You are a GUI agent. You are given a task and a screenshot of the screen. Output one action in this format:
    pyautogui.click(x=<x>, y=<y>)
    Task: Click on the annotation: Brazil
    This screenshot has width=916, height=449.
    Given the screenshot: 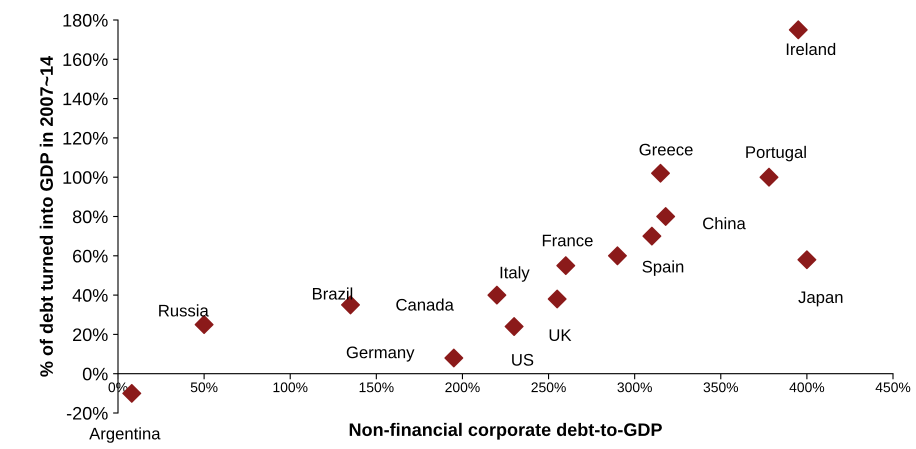 What is the action you would take?
    pyautogui.click(x=332, y=293)
    